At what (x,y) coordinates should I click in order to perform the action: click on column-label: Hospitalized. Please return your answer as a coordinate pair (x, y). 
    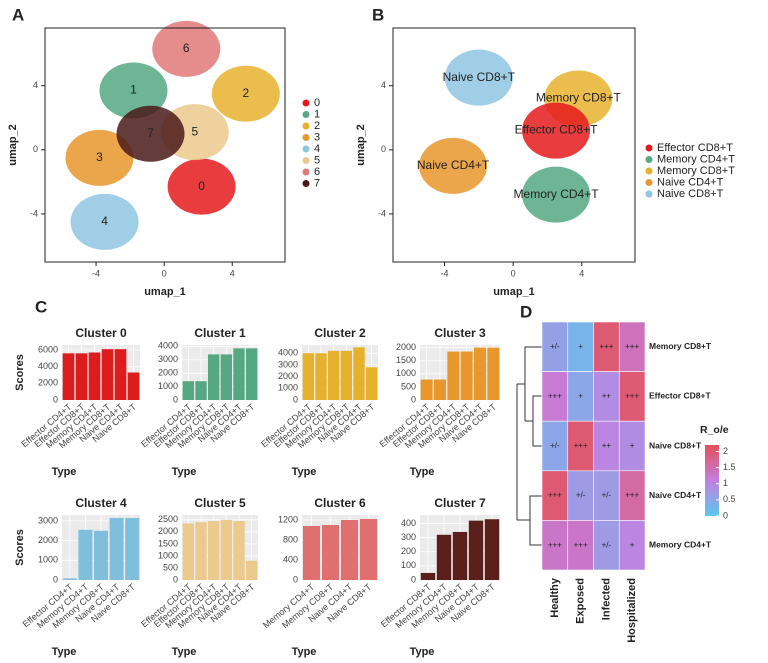
    Looking at the image, I should click on (632, 610).